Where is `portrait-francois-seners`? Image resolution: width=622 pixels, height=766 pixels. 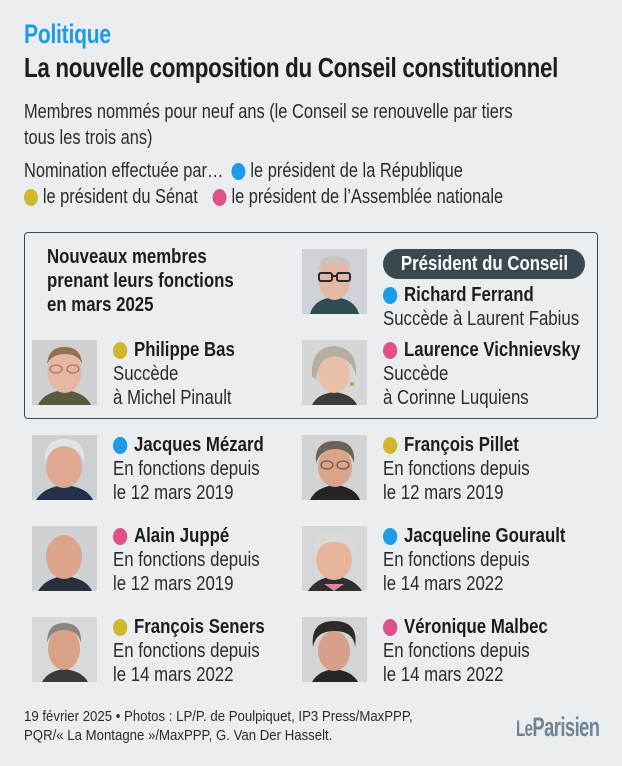 portrait-francois-seners is located at coordinates (64, 649).